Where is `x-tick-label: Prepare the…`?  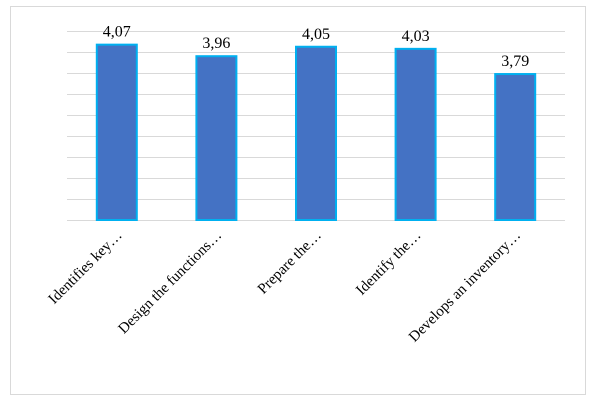
x-tick-label: Prepare the… is located at coordinates (290, 263).